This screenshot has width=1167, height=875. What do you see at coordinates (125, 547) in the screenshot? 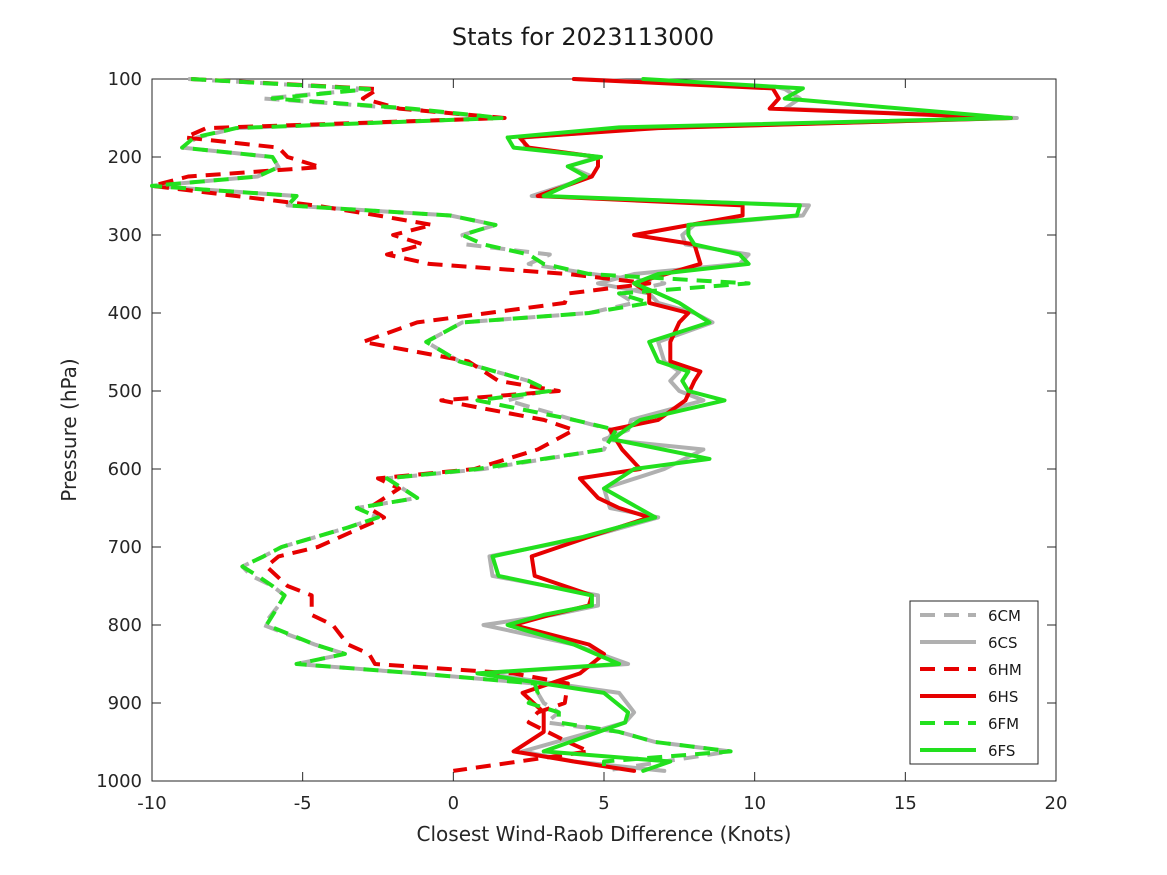
I see `y-tick-label: 700` at bounding box center [125, 547].